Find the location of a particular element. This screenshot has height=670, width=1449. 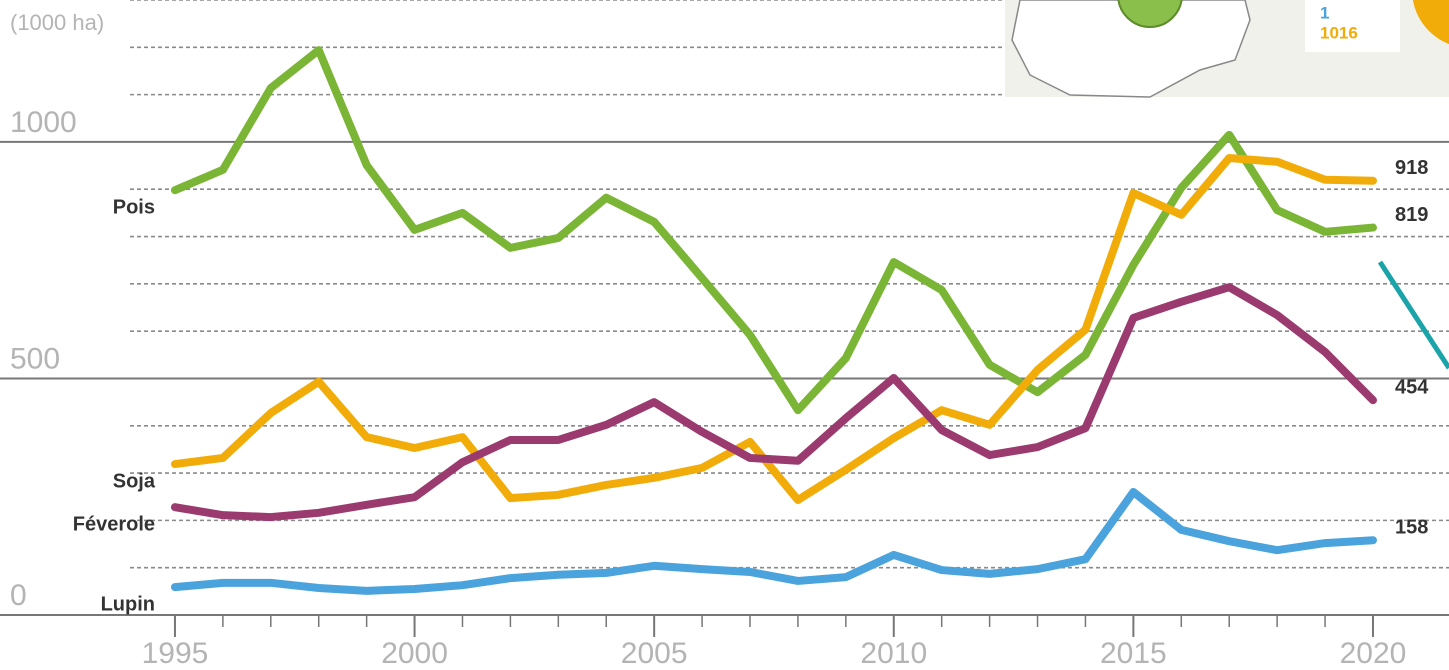

y-axis-label: (1000 ha) is located at coordinates (57, 22).